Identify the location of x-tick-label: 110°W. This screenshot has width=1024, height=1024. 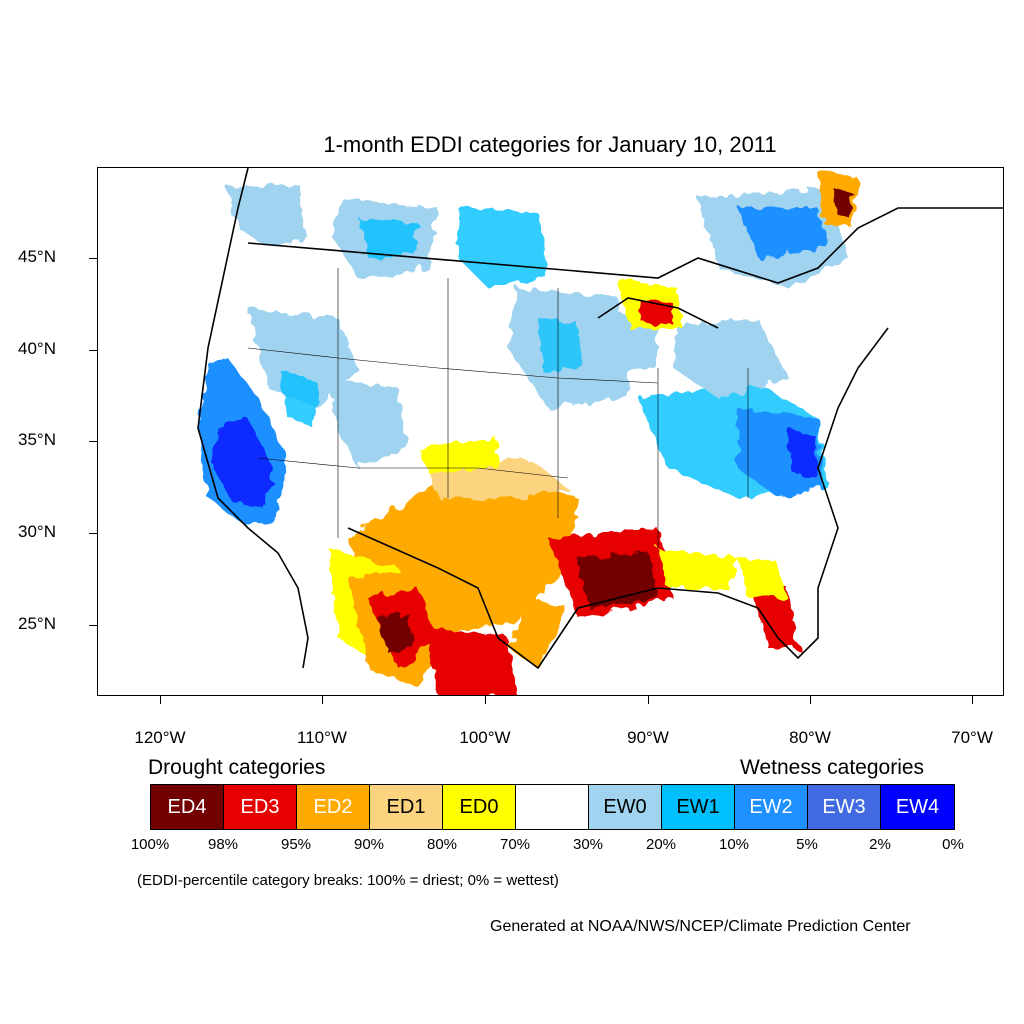
(322, 737).